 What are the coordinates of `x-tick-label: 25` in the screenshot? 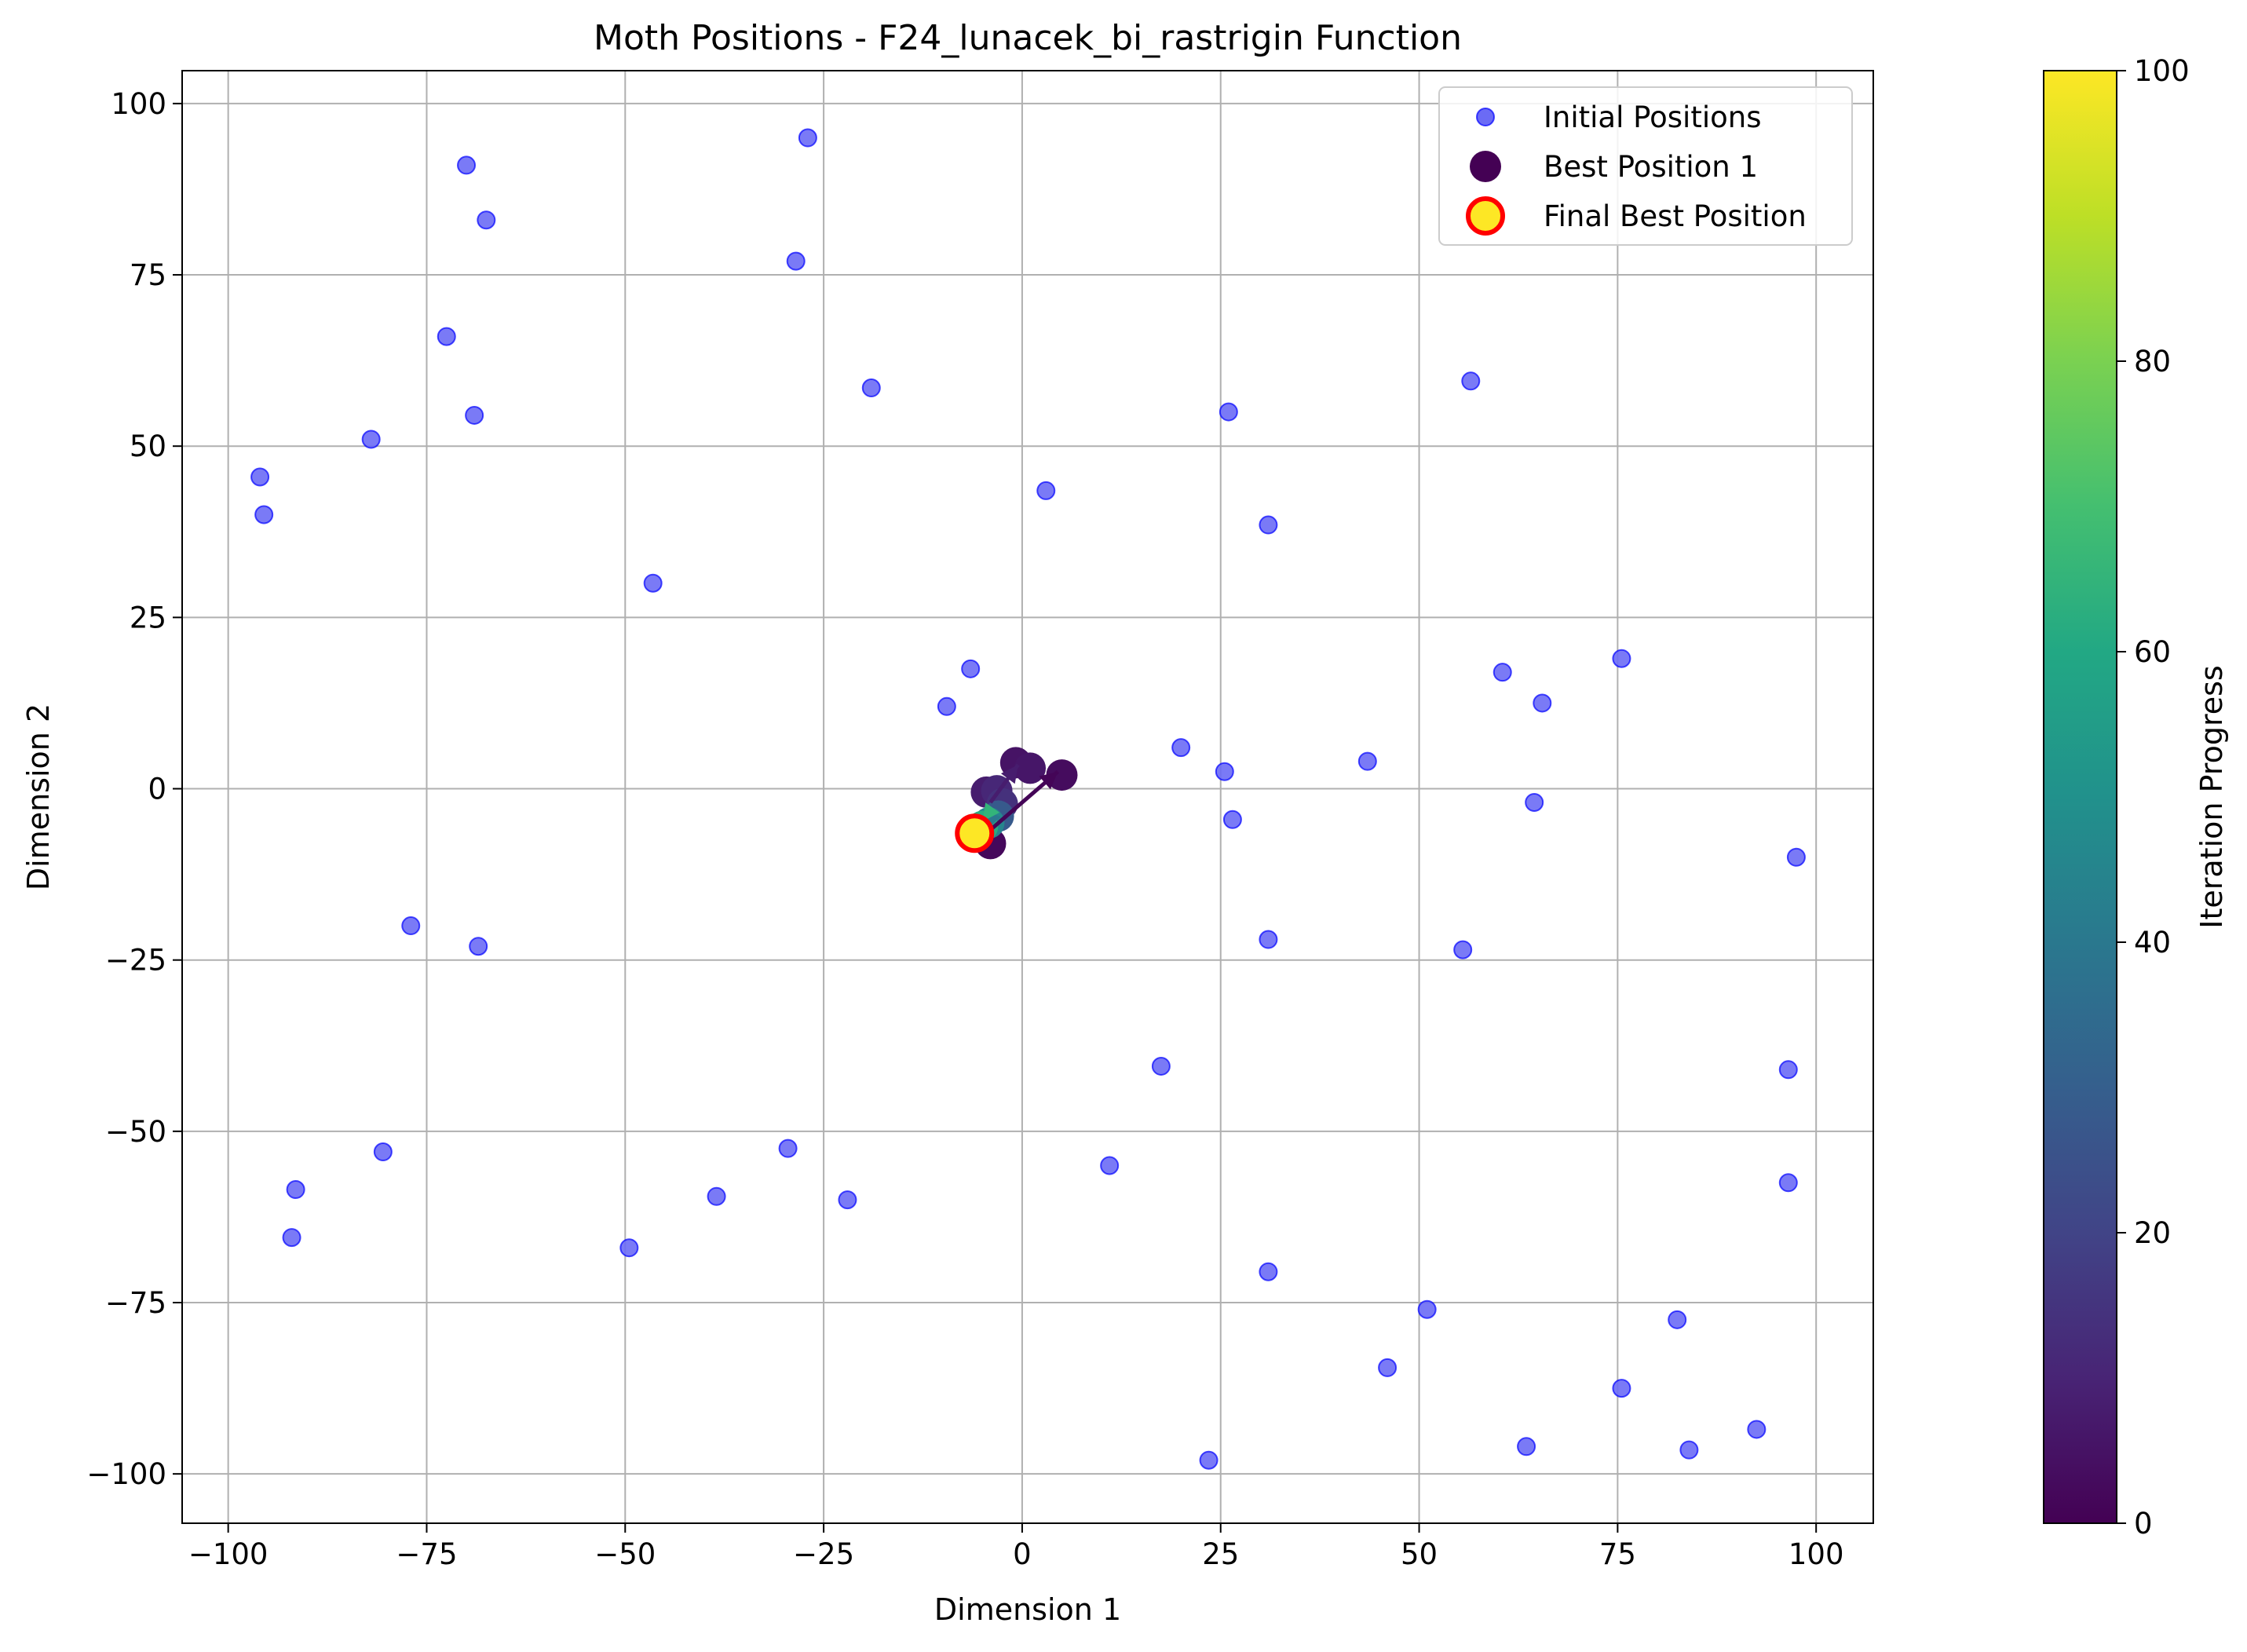 It's located at (1220, 1554).